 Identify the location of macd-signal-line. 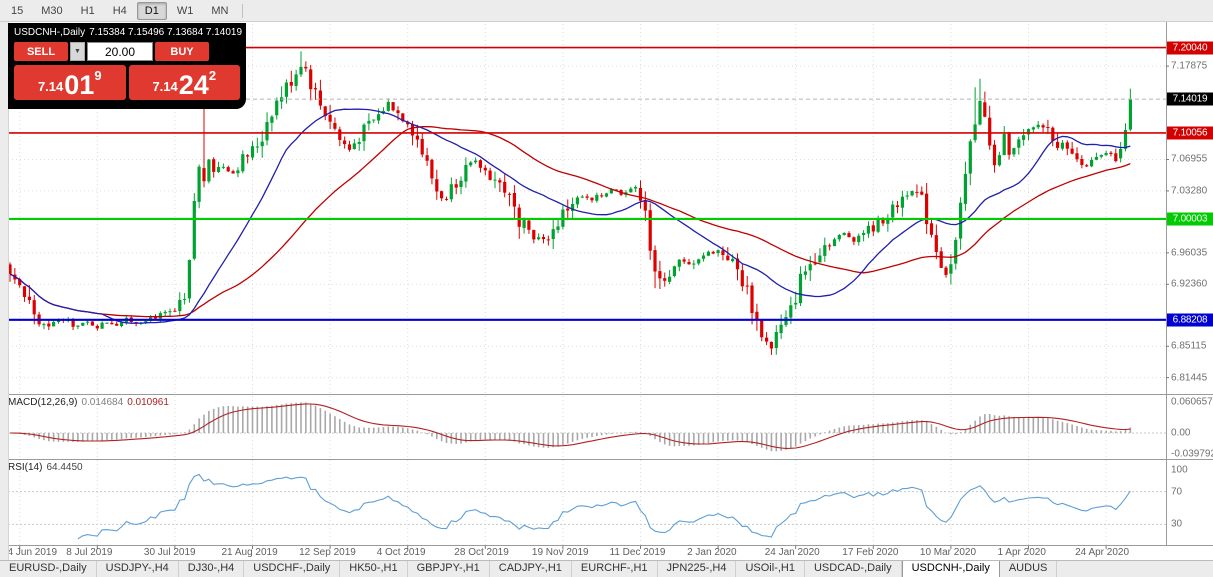
(570, 426).